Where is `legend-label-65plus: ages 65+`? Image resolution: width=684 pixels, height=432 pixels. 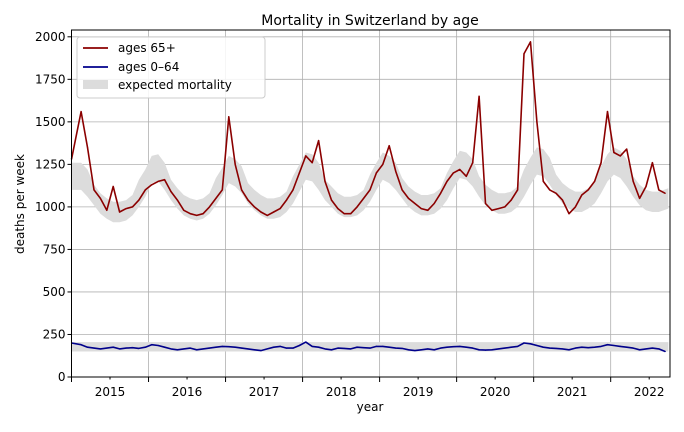
legend-label-65plus: ages 65+ is located at coordinates (147, 48).